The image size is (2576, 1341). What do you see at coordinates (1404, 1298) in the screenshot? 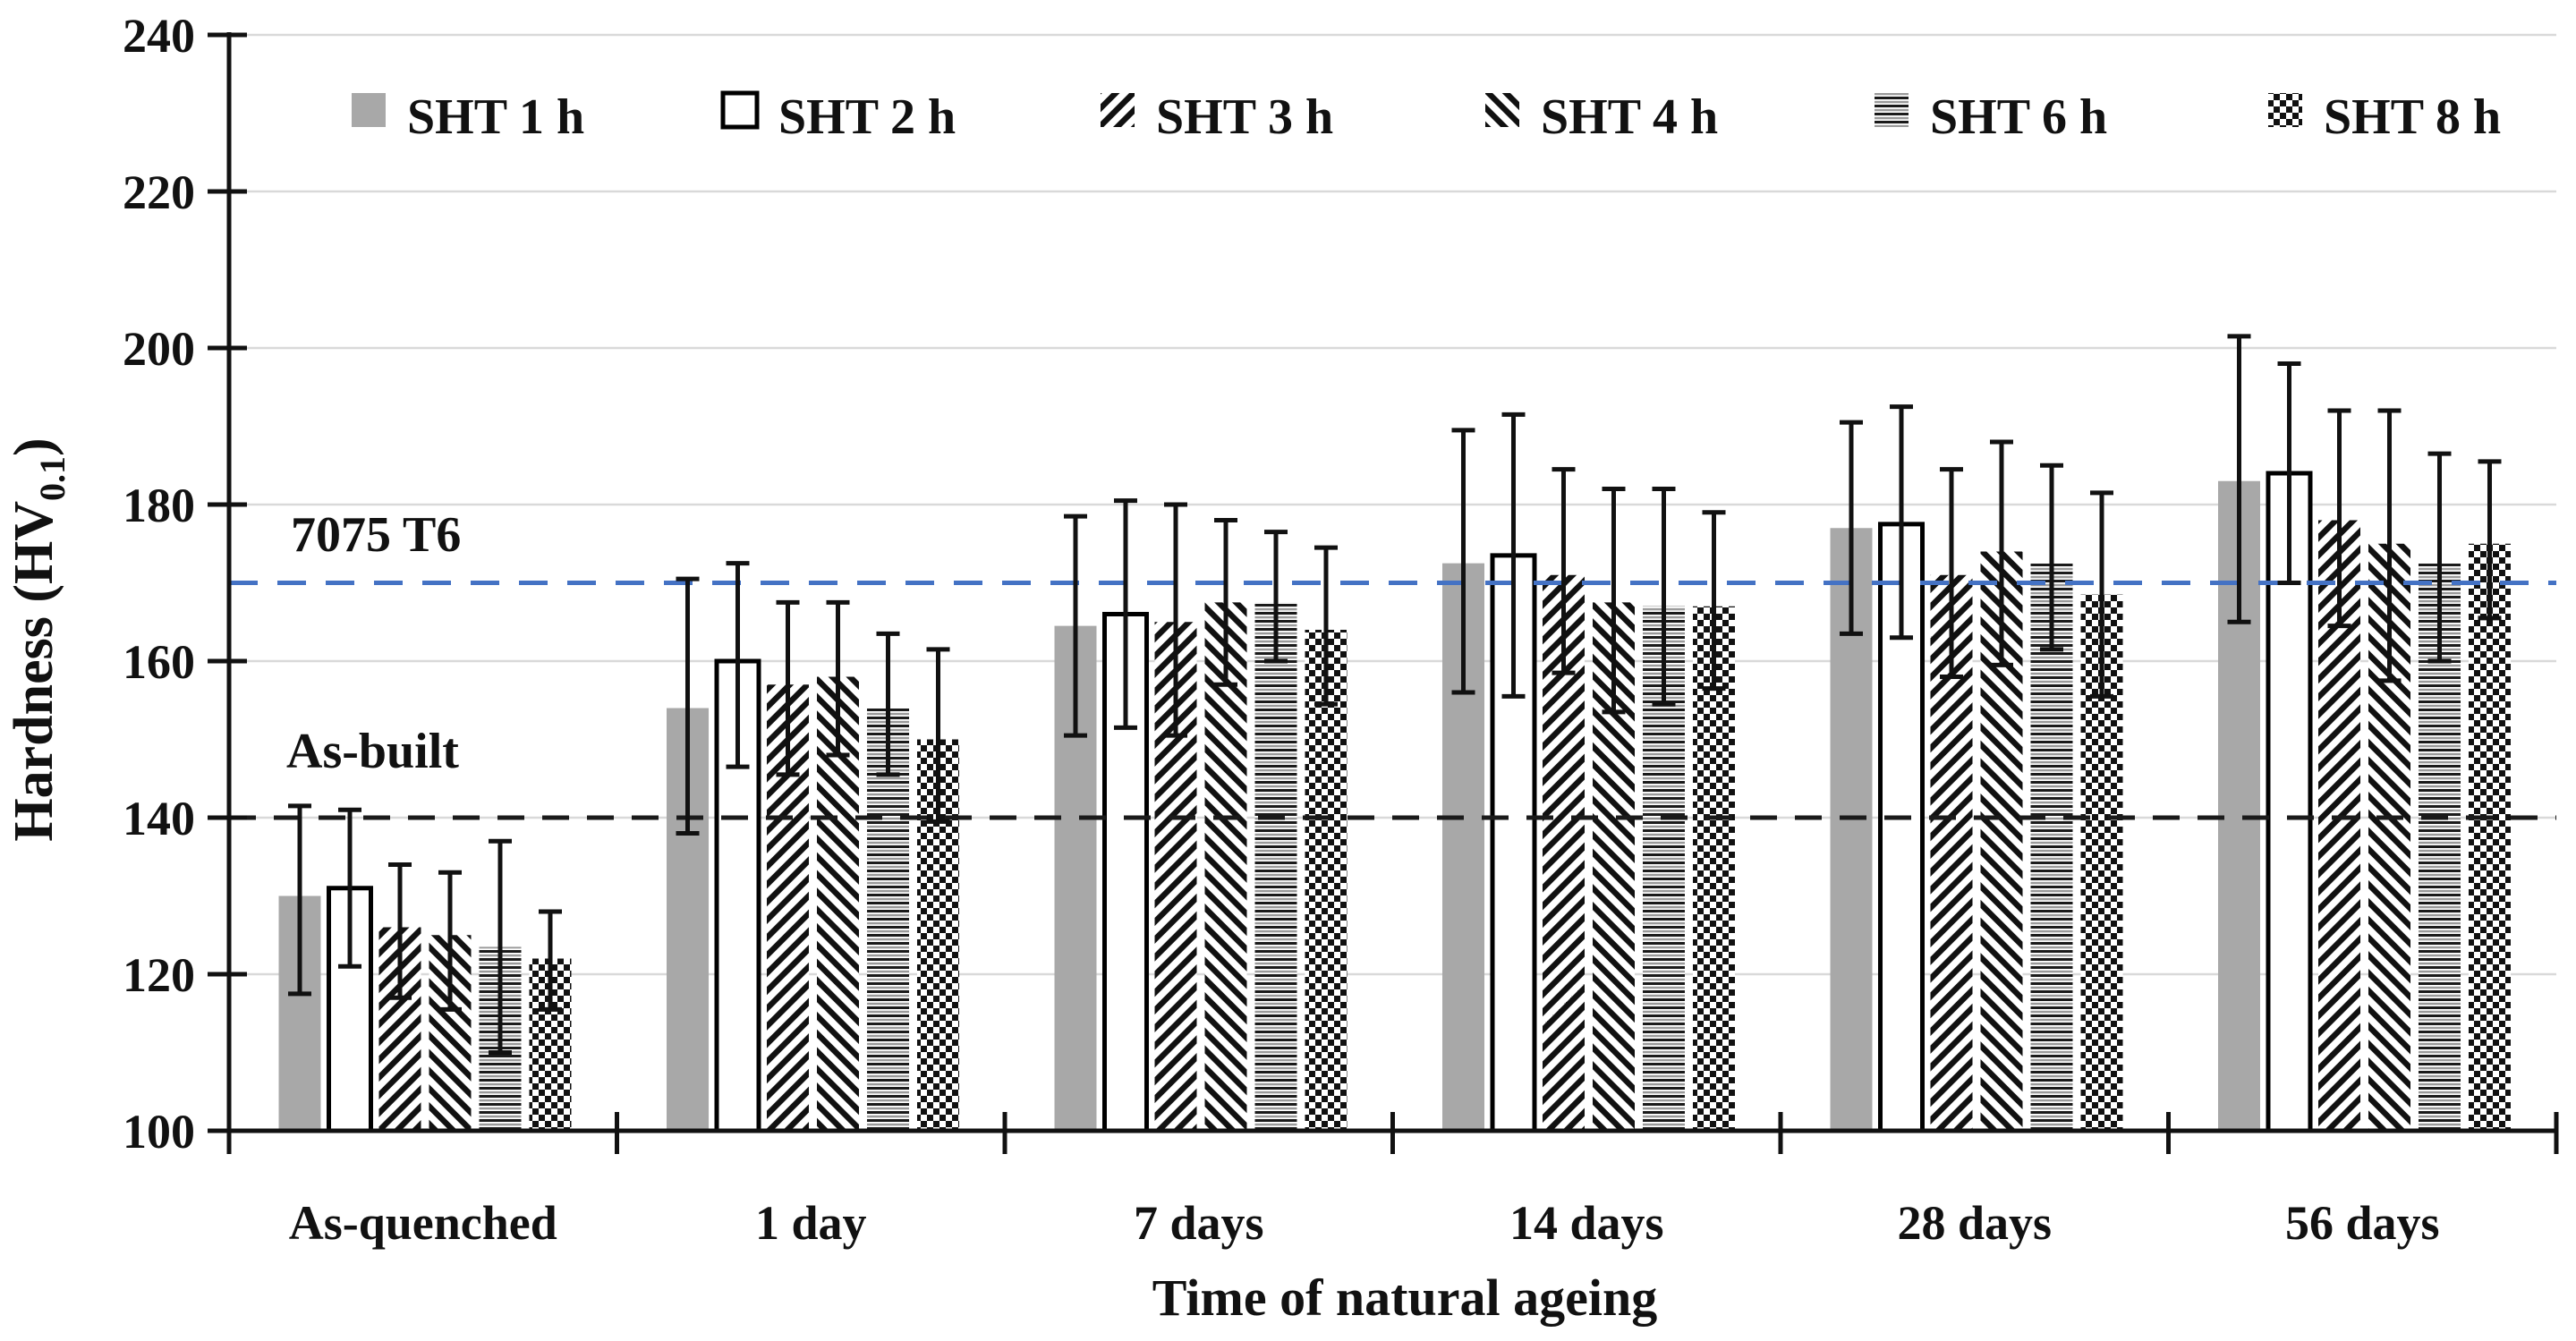
I see `x-axis-title: Time of natural ageing` at bounding box center [1404, 1298].